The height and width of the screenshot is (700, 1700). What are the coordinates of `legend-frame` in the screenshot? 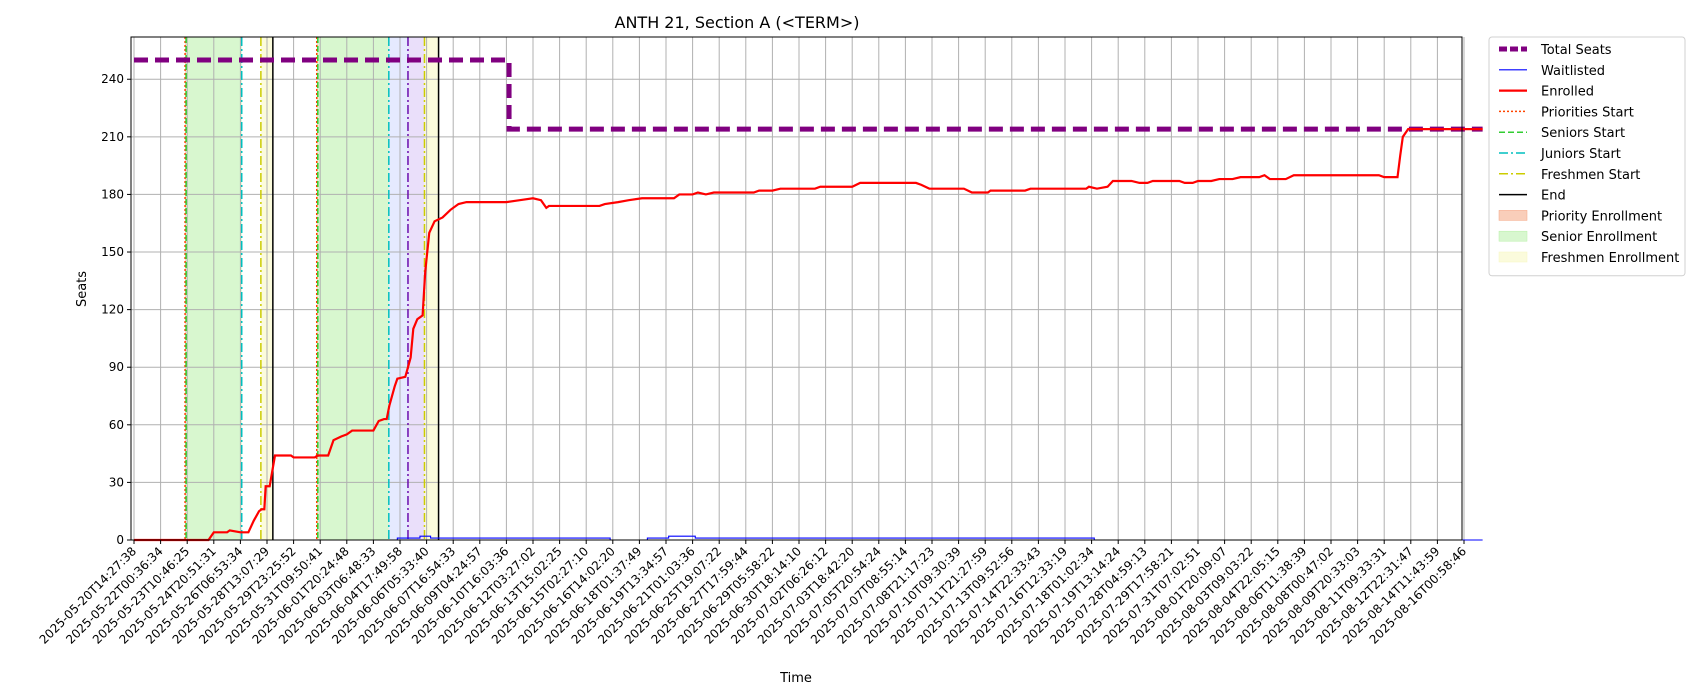 It's located at (1587, 156).